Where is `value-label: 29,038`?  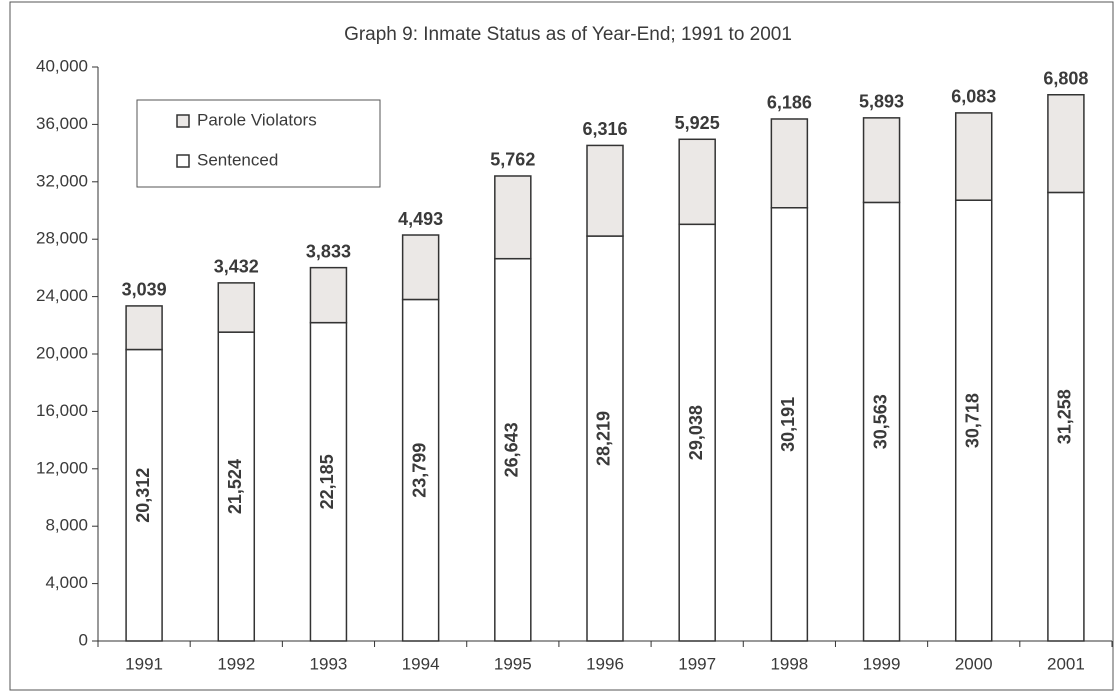 value-label: 29,038 is located at coordinates (696, 432).